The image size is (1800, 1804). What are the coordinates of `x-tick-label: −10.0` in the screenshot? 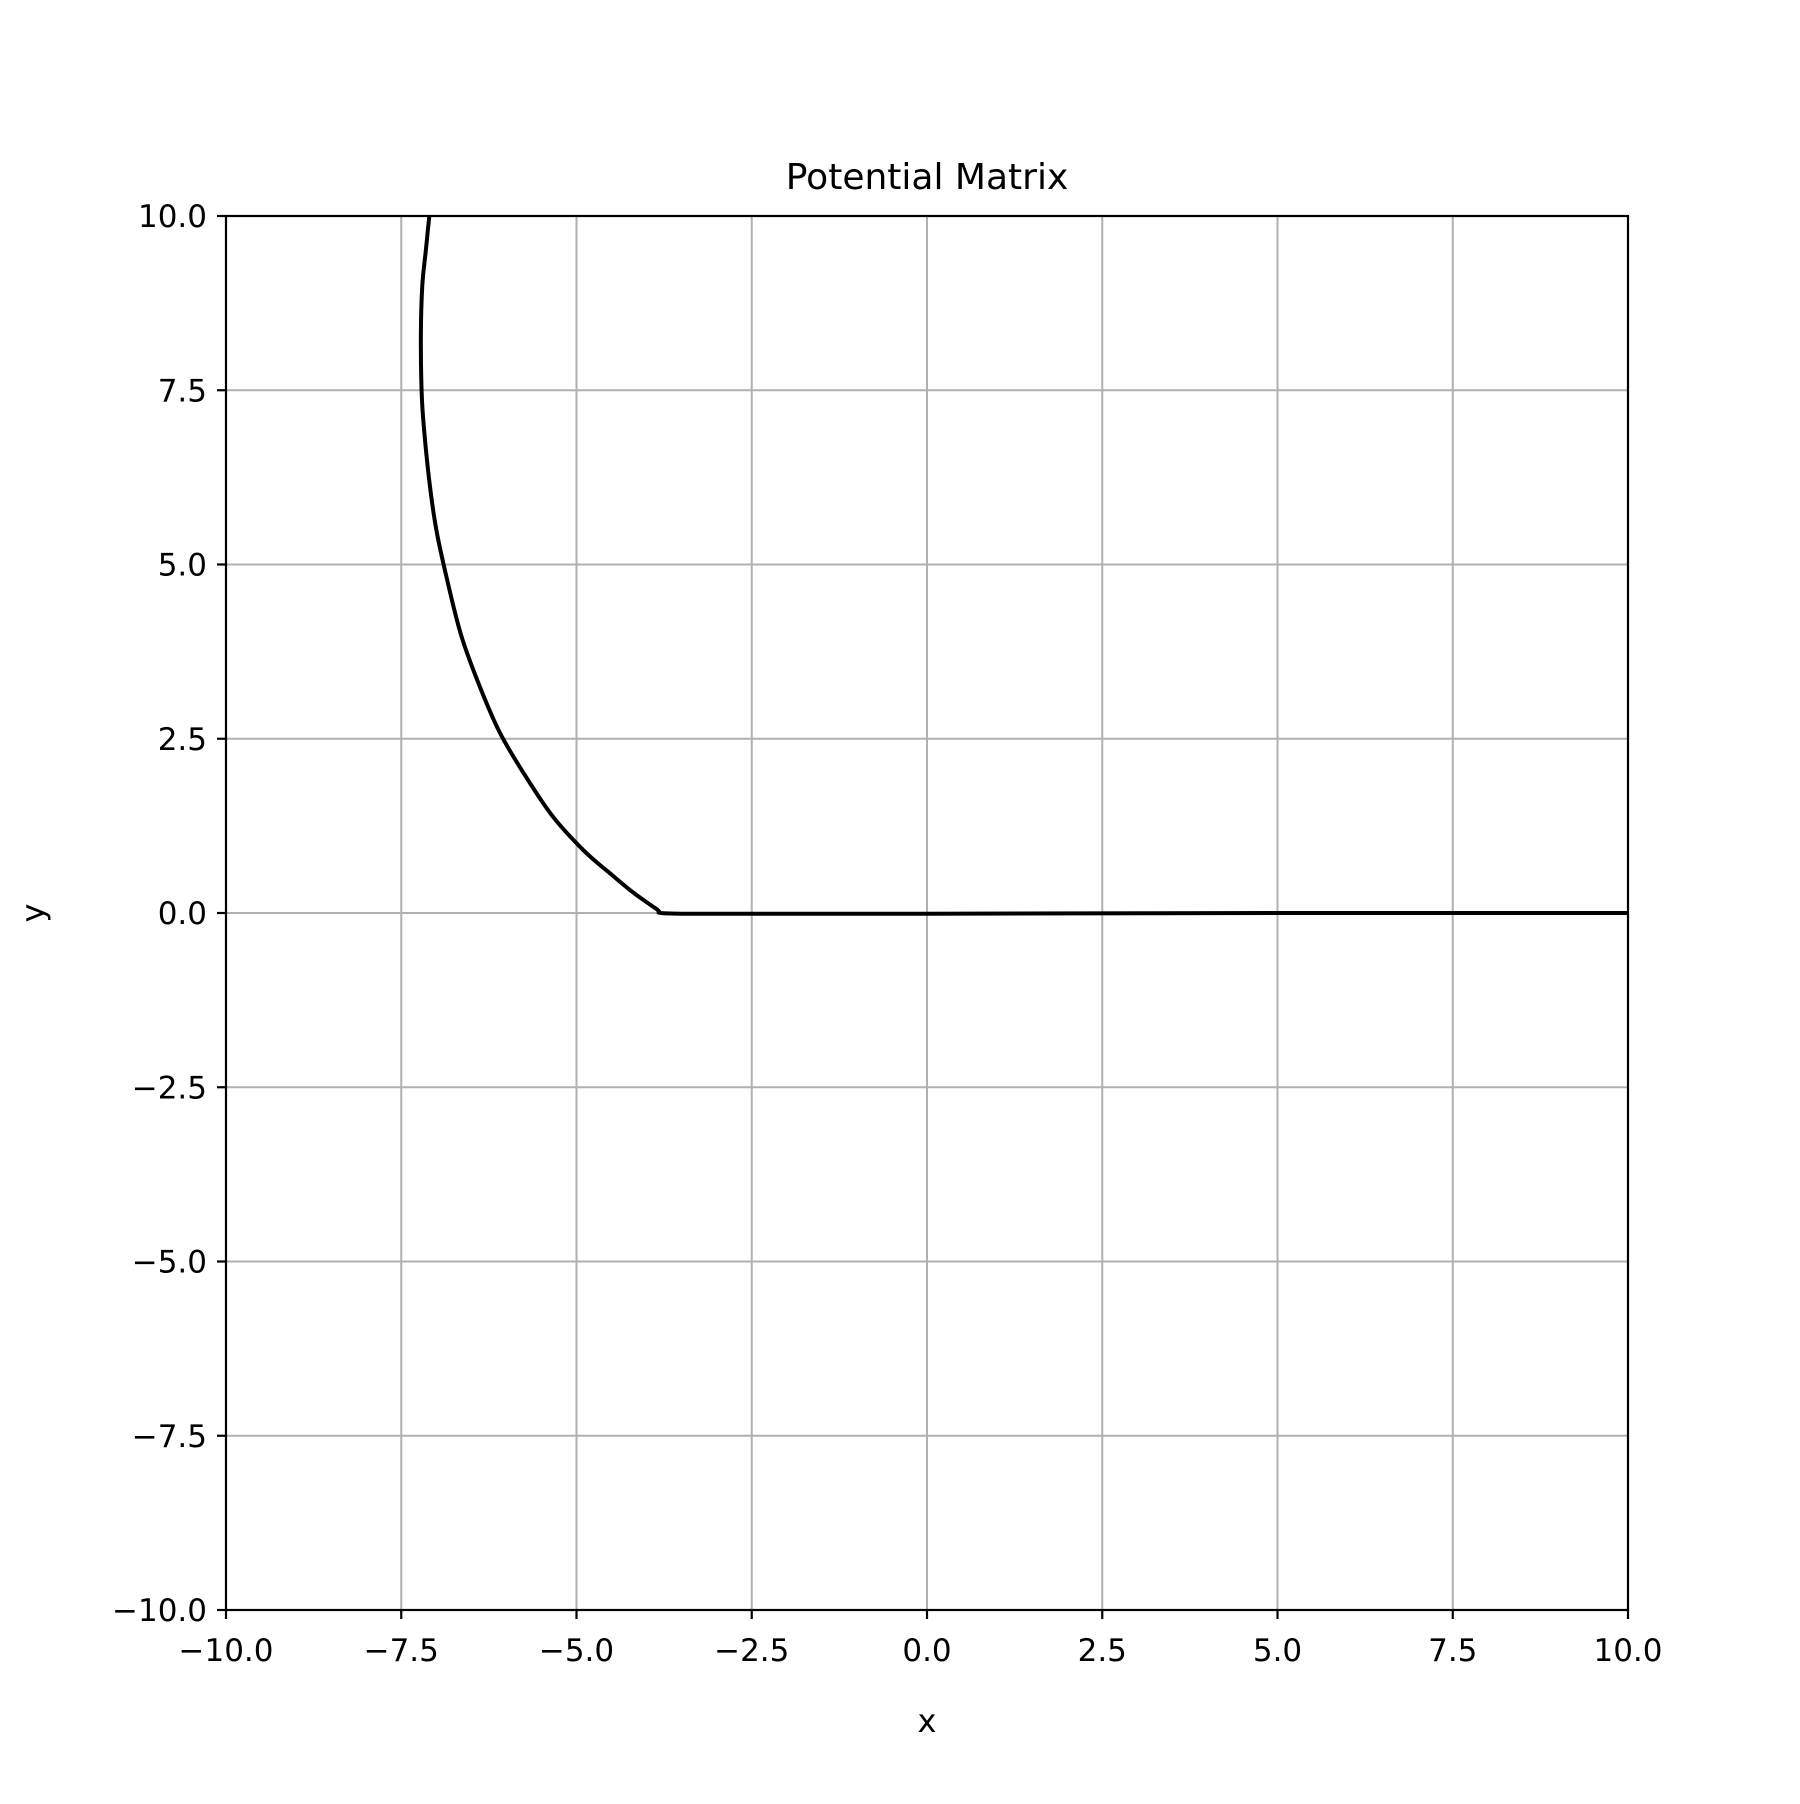 It's located at (226, 1651).